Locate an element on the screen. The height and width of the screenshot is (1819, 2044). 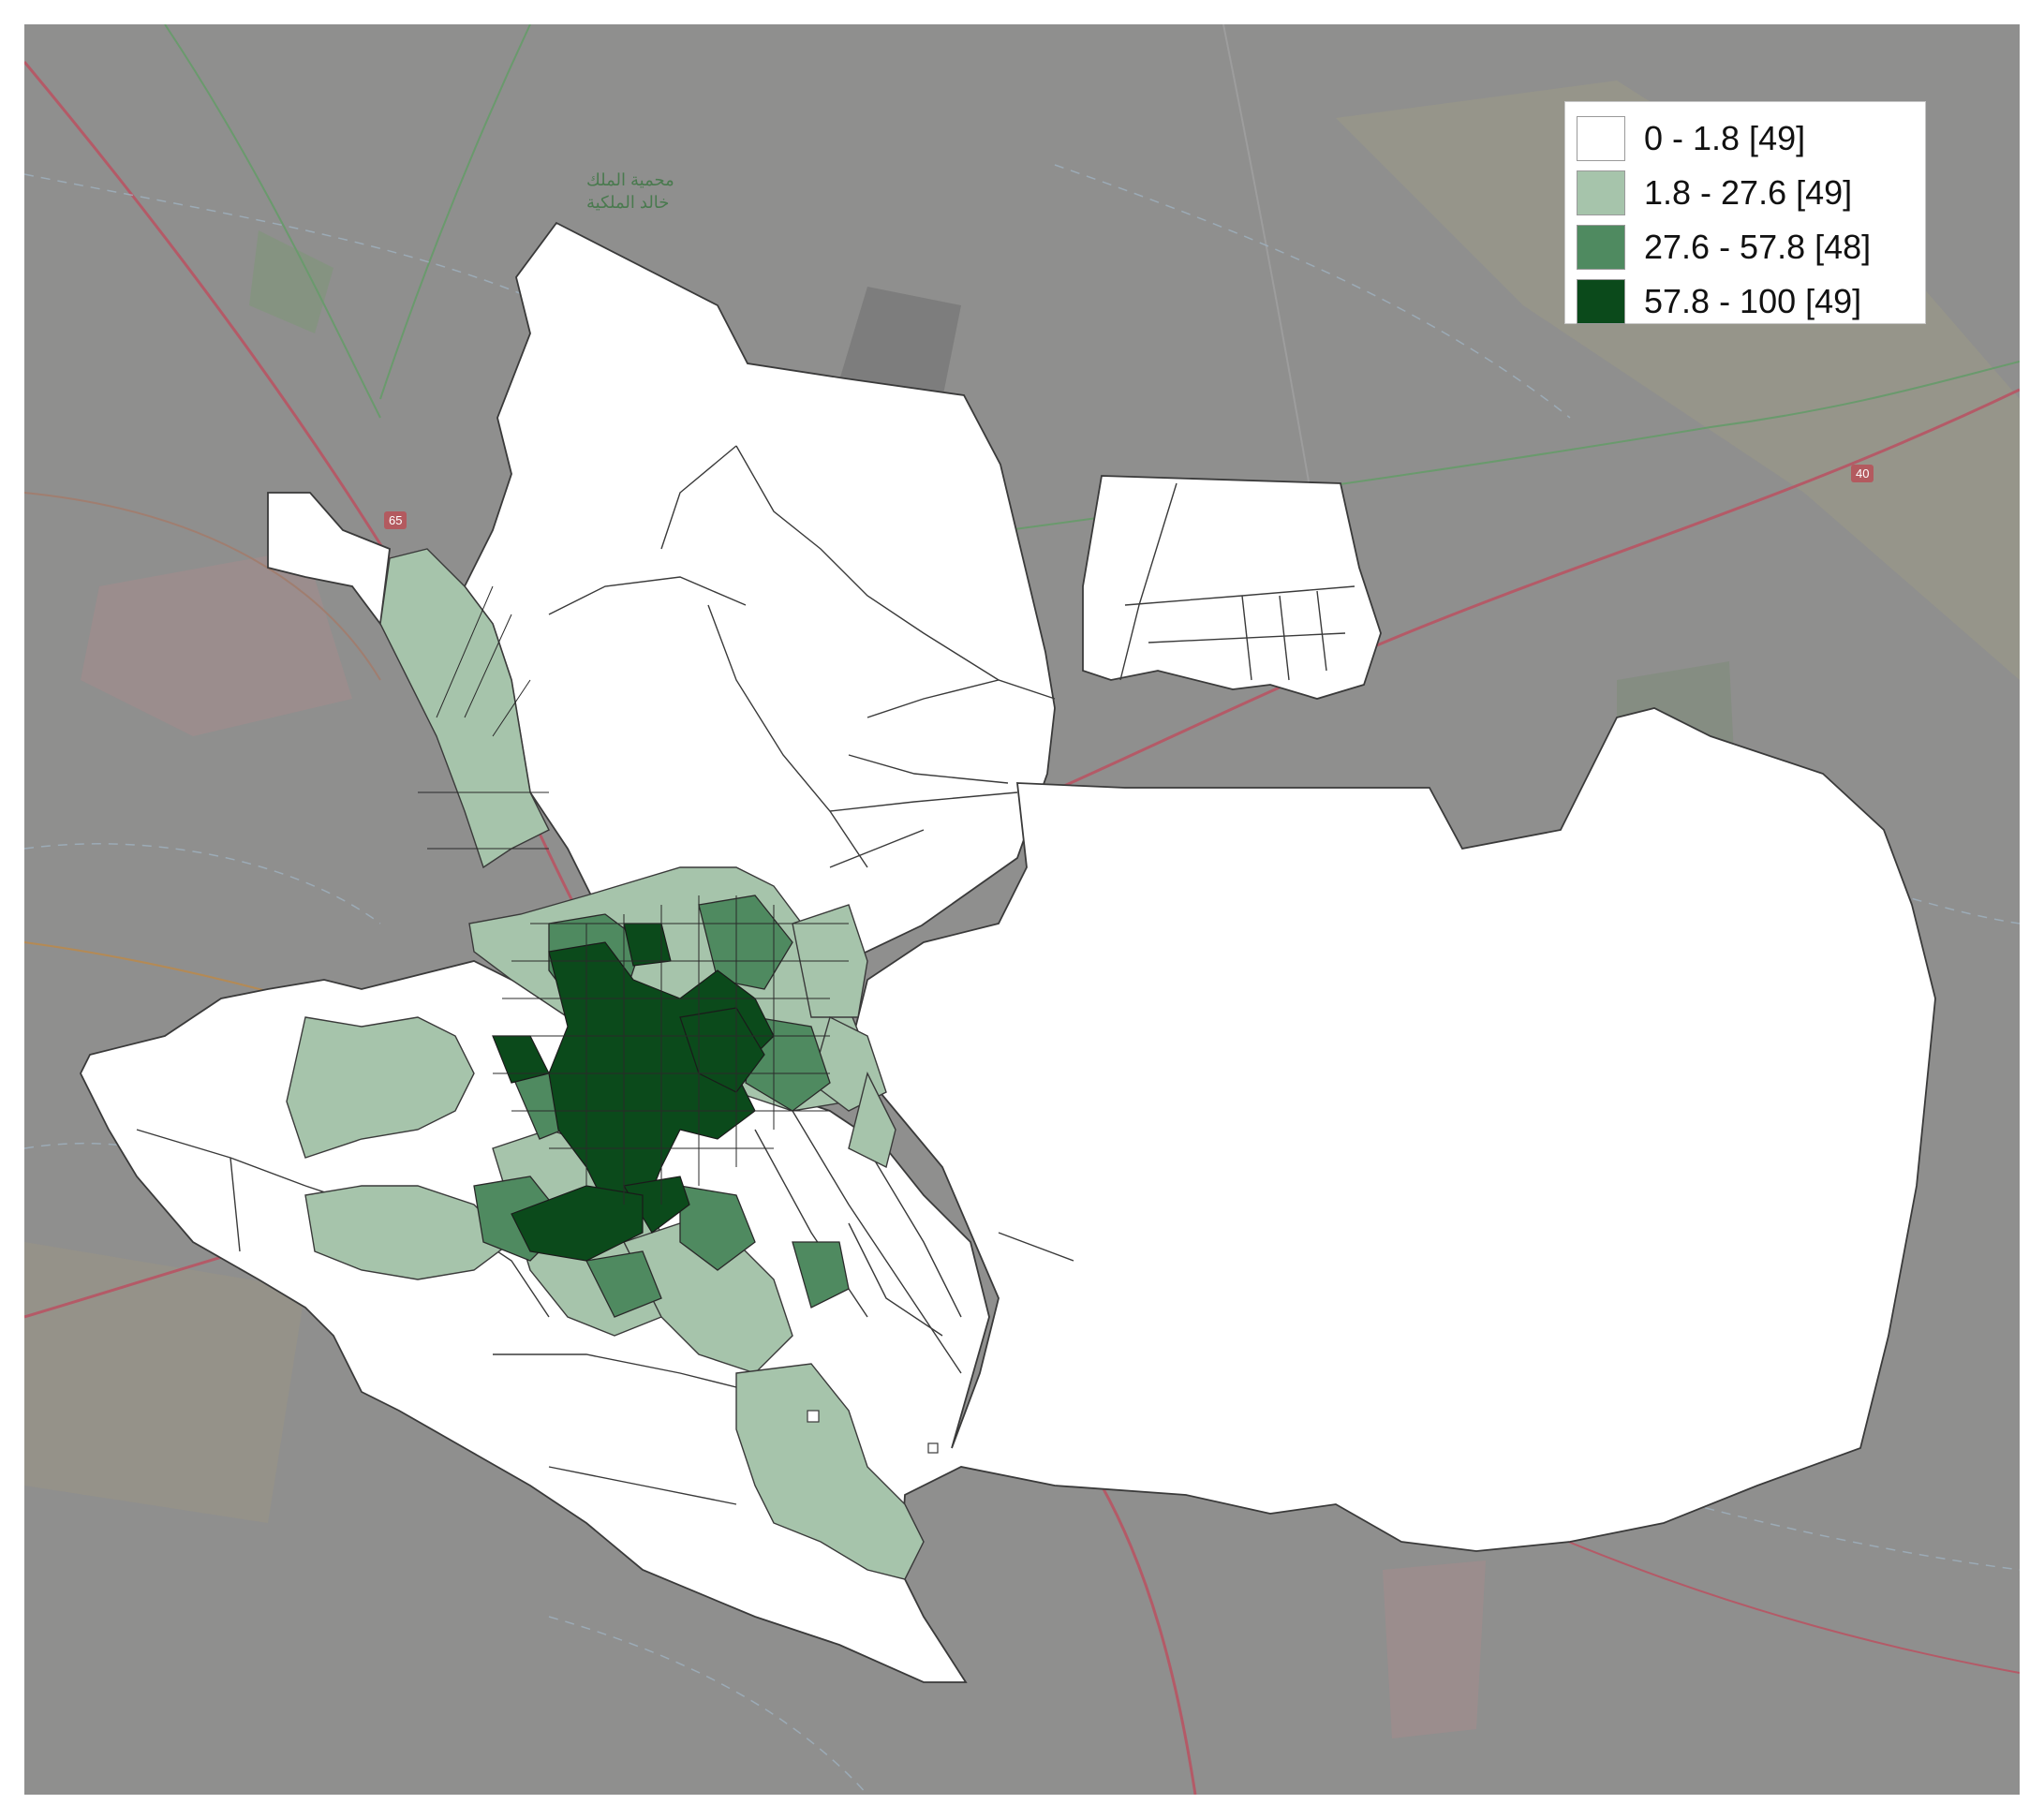
legend-item: 1.8 - 27.6 [49] is located at coordinates (1746, 193).